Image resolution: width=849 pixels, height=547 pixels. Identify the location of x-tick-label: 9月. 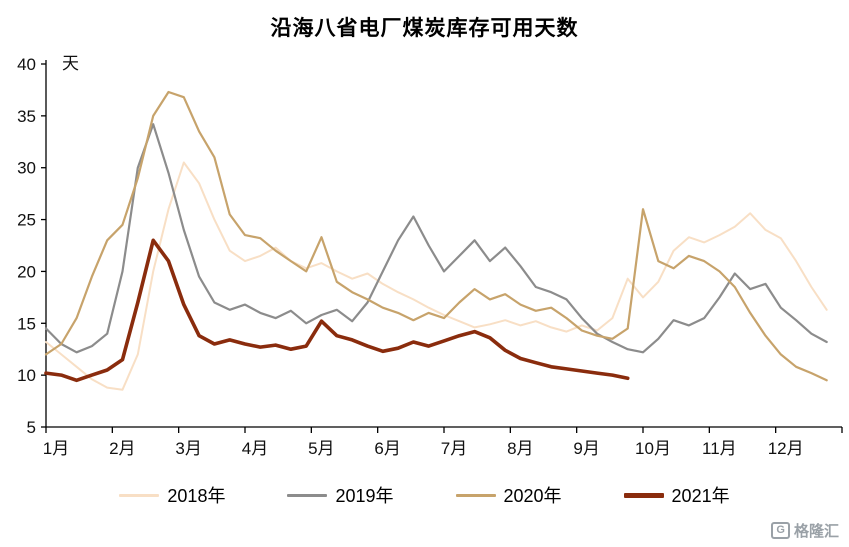
(586, 448).